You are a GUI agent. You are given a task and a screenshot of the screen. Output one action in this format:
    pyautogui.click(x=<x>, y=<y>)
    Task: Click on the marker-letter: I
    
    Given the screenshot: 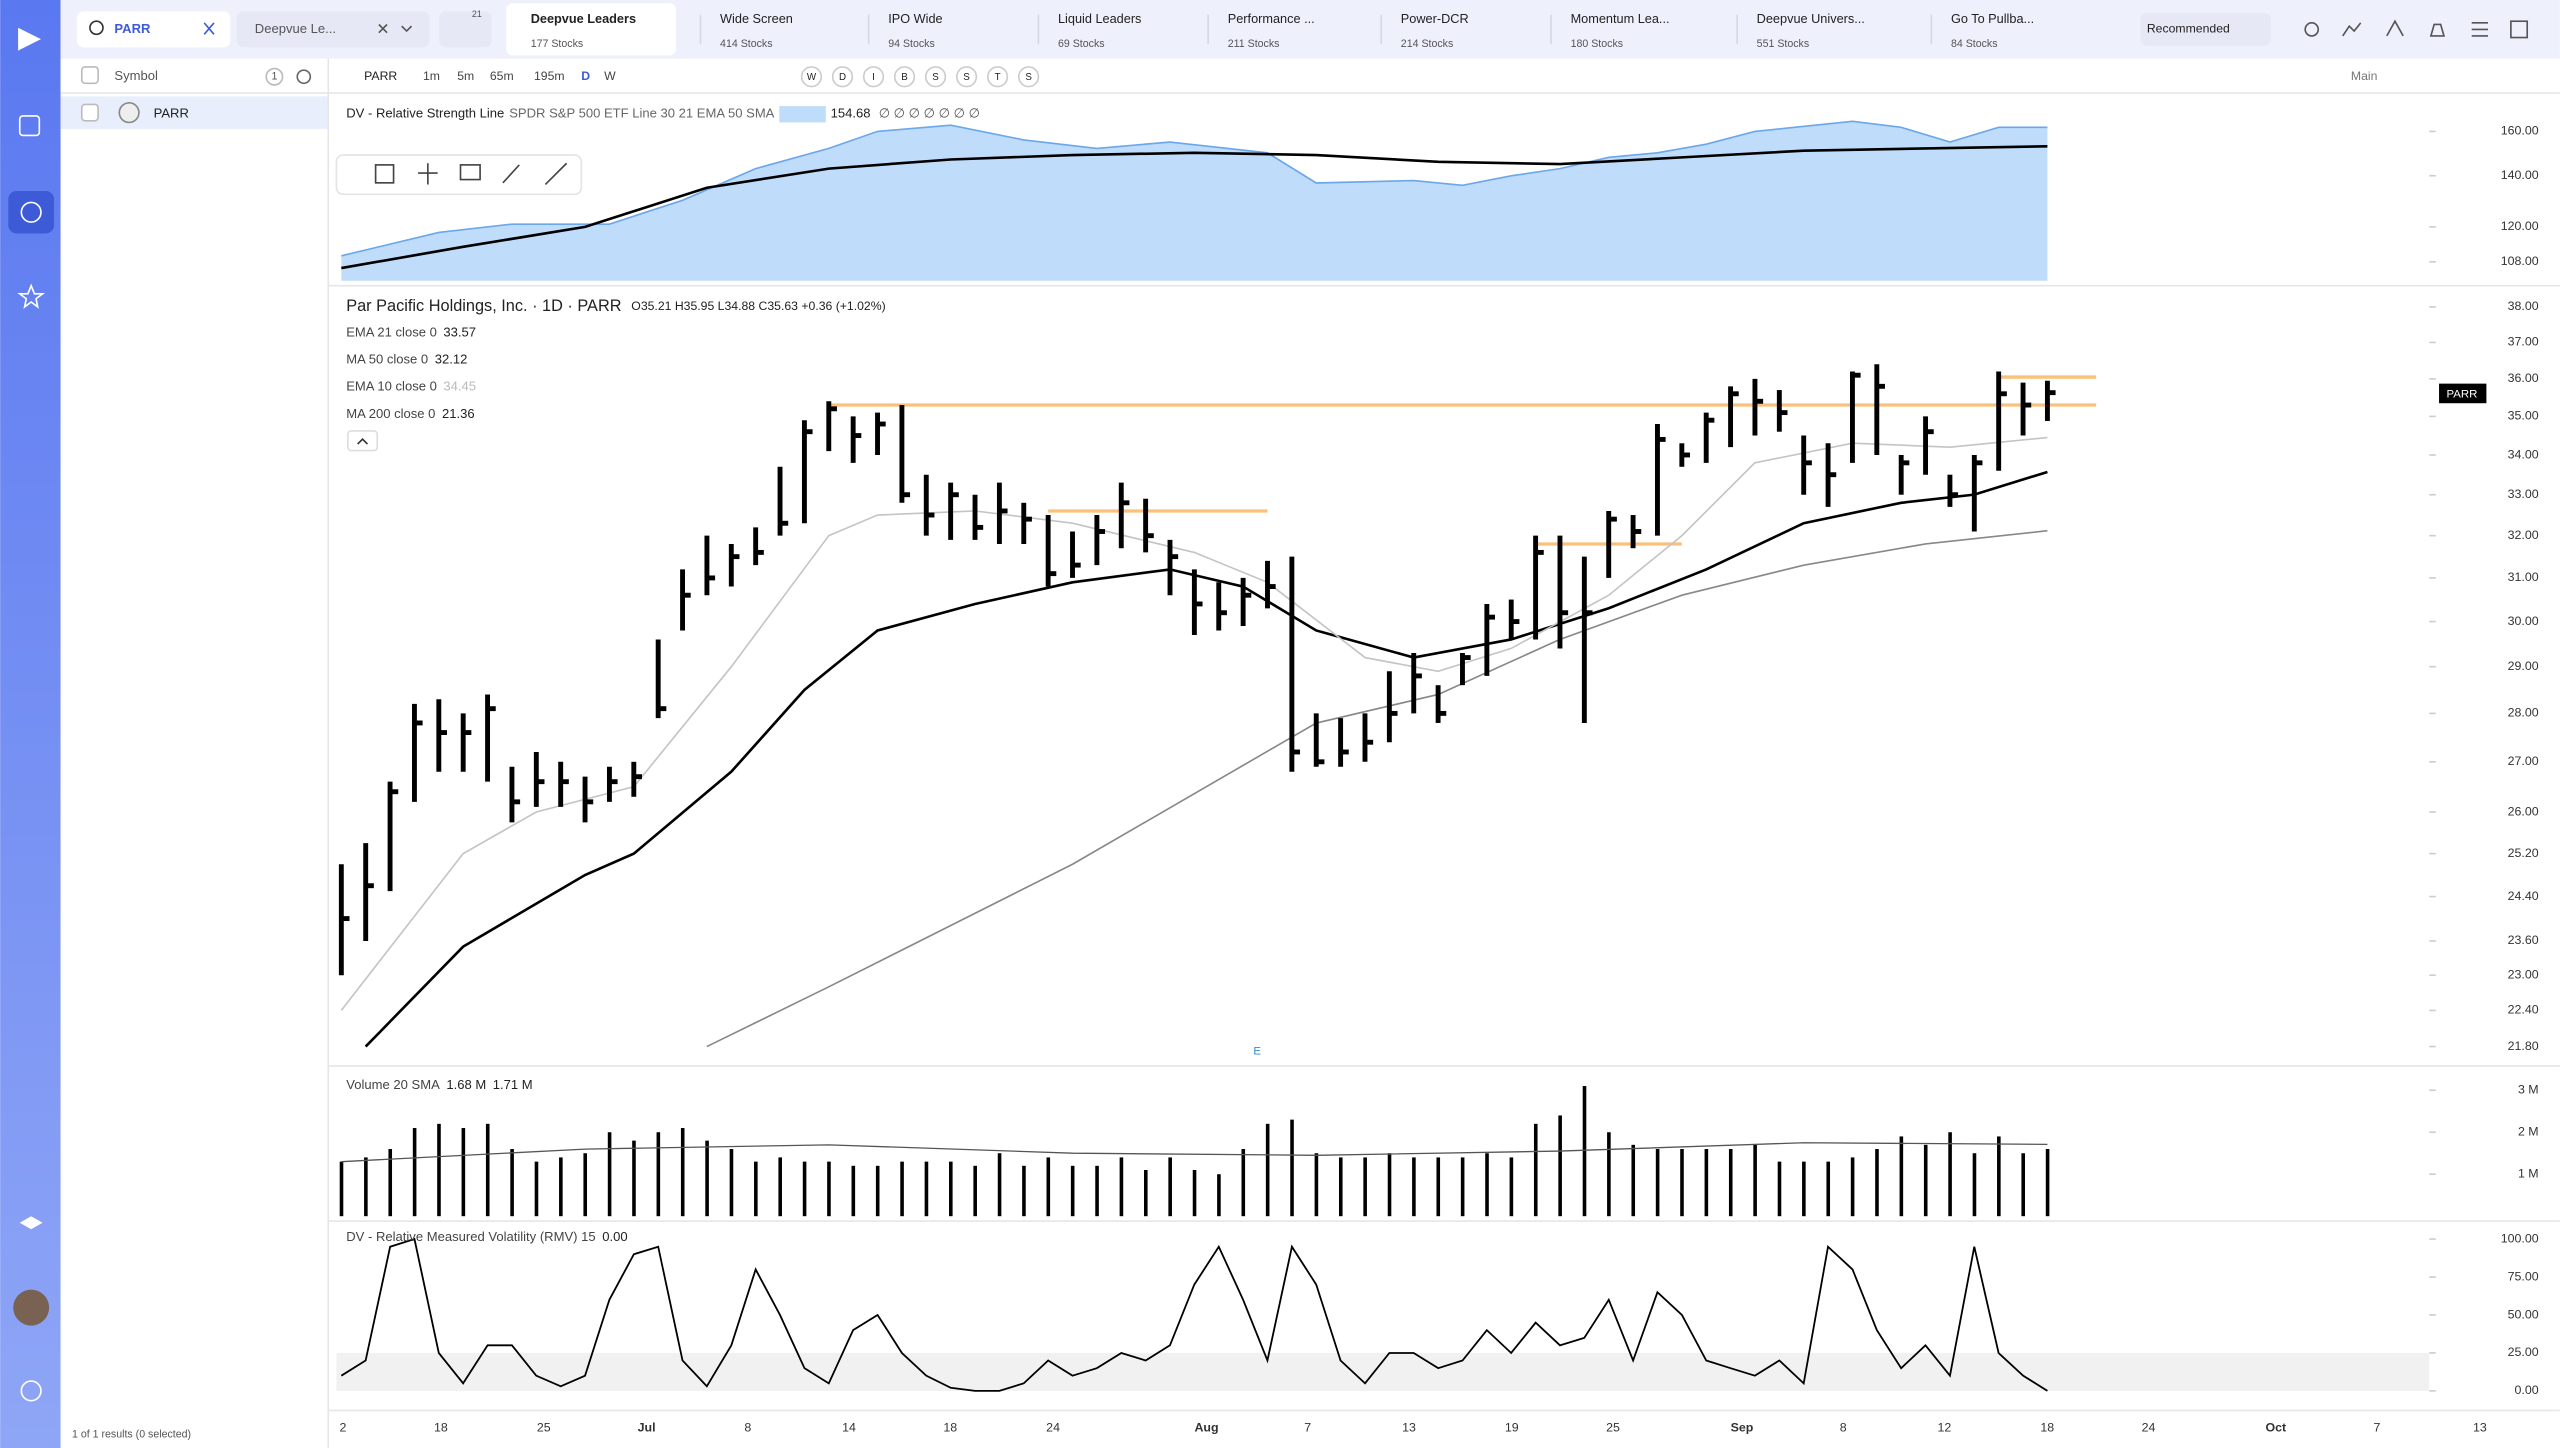 What is the action you would take?
    pyautogui.click(x=873, y=77)
    